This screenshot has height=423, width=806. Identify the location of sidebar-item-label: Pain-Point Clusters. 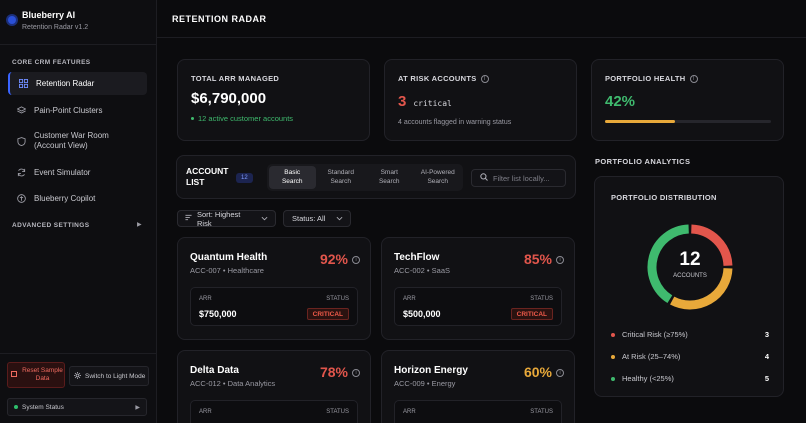
(68, 110).